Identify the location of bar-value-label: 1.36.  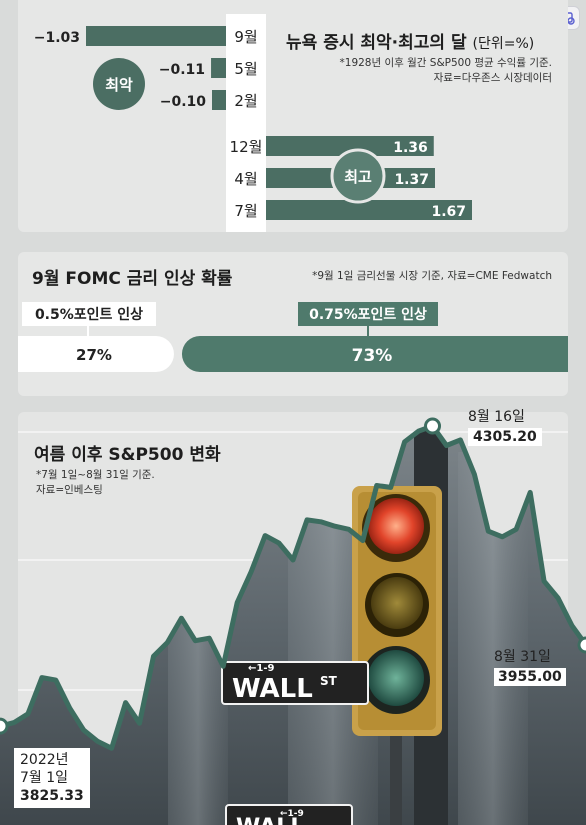
(410, 148).